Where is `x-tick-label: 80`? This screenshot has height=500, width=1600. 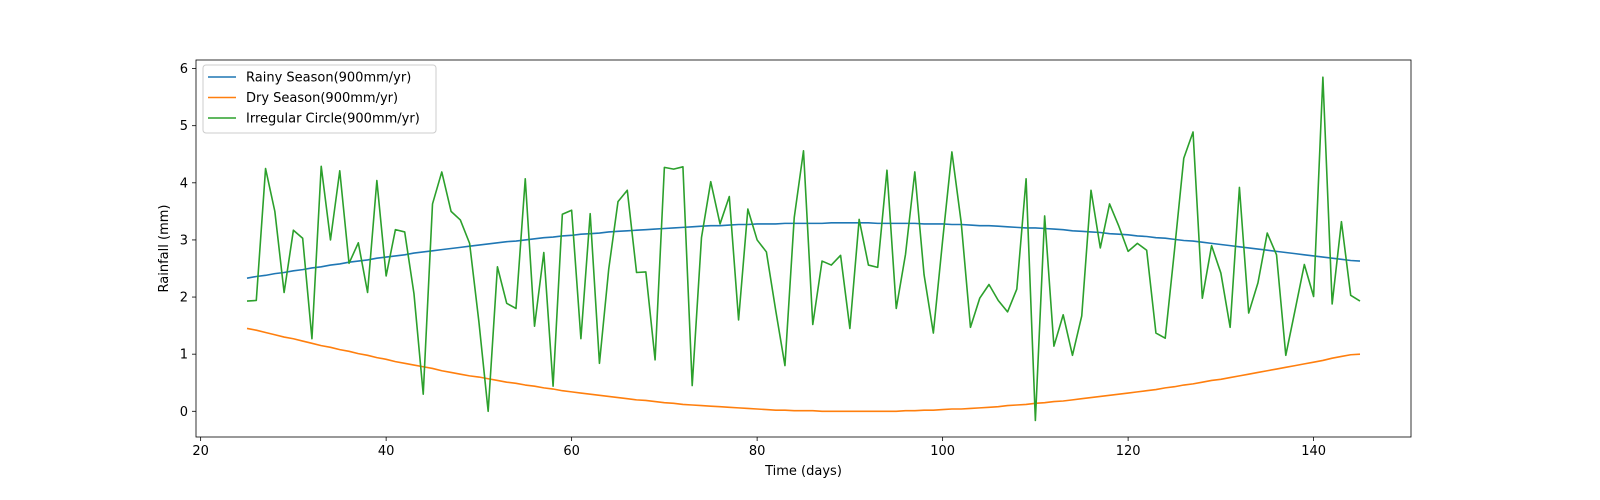 x-tick-label: 80 is located at coordinates (757, 451).